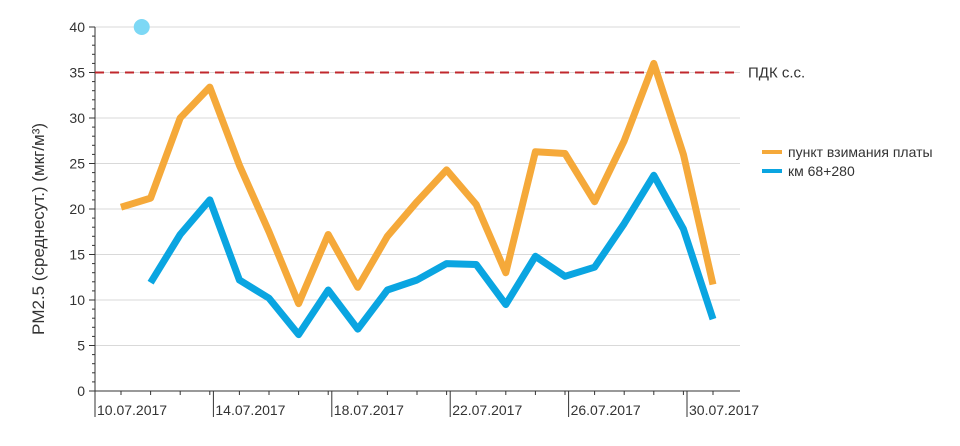 This screenshot has width=960, height=446. I want to click on y-tick-label-25: 25, so click(77, 164).